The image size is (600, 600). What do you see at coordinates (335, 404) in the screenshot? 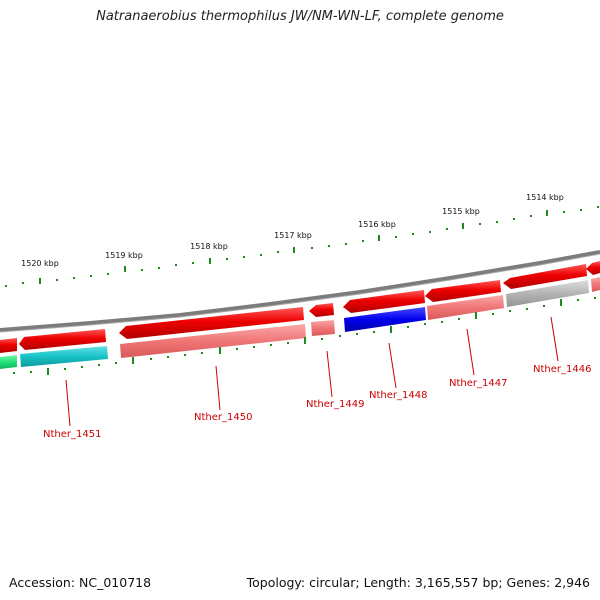
I see `gene-label: Nther_1449` at bounding box center [335, 404].